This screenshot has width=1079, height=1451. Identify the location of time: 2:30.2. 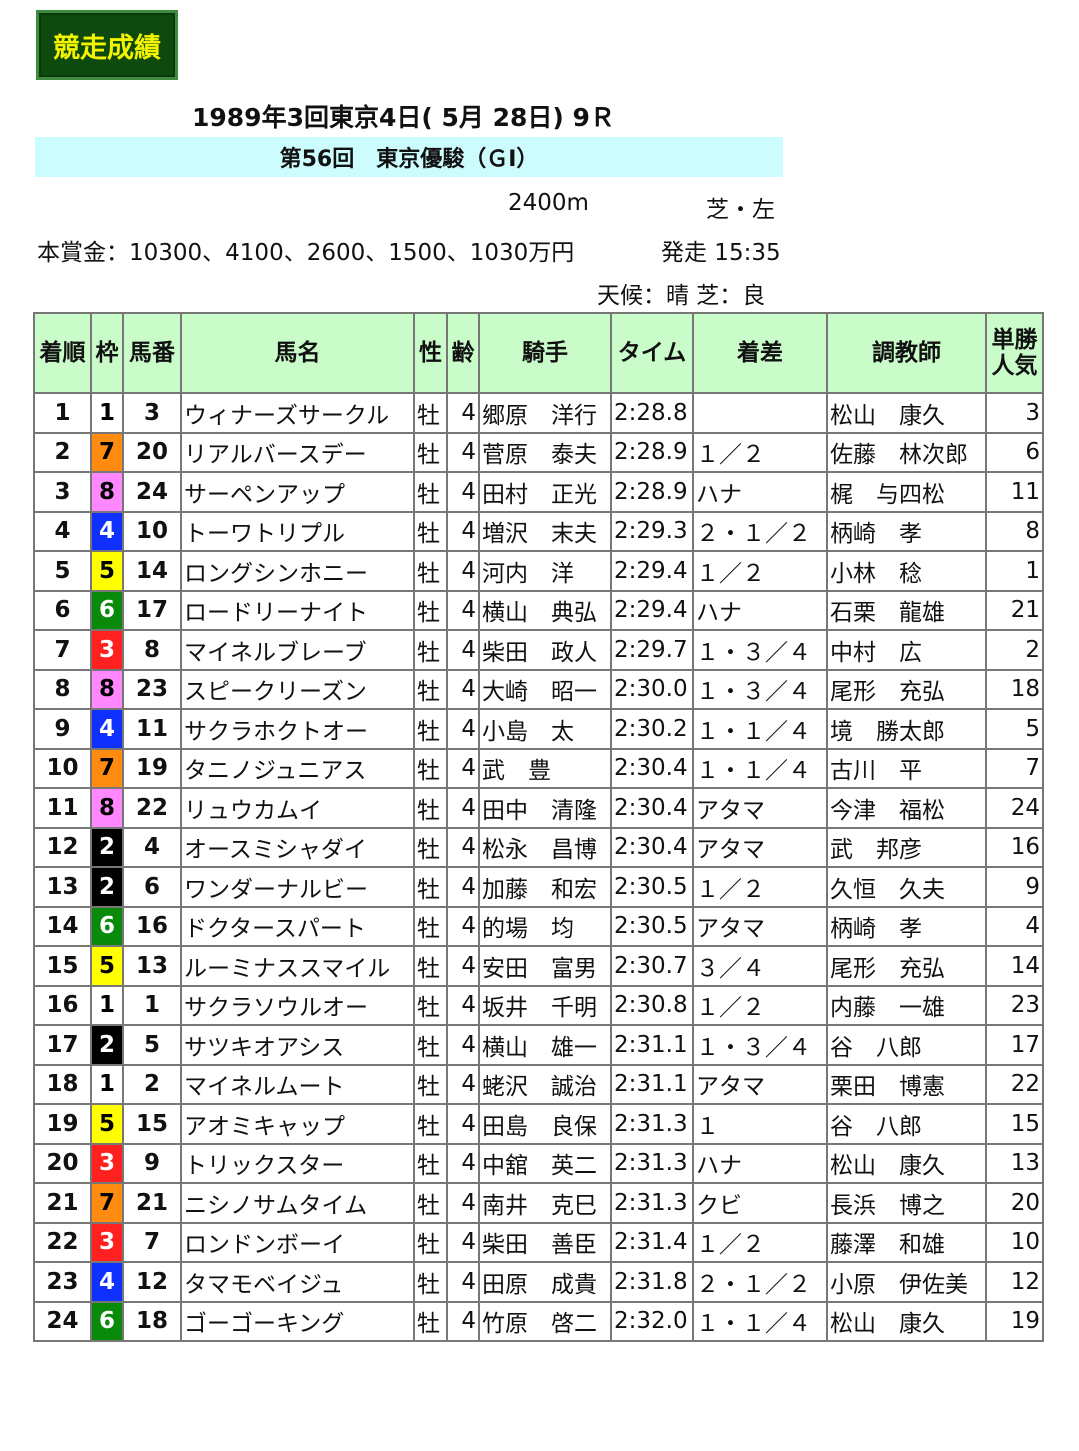
(652, 729).